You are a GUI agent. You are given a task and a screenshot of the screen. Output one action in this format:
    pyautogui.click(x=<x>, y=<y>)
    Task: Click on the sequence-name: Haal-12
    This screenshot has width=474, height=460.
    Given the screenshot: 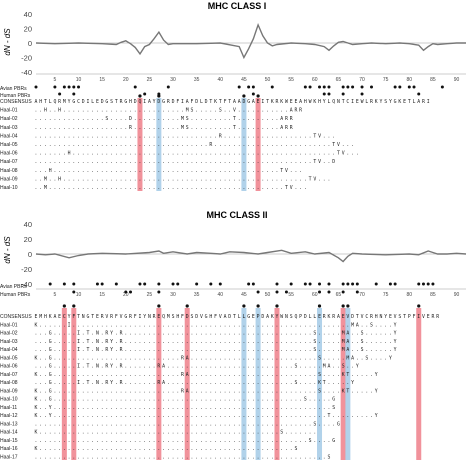 What is the action you would take?
    pyautogui.click(x=9, y=416)
    